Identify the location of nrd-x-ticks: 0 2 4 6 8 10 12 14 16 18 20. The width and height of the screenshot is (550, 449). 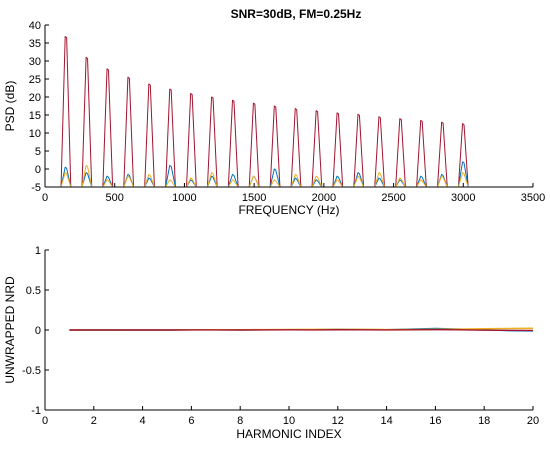
(290, 416).